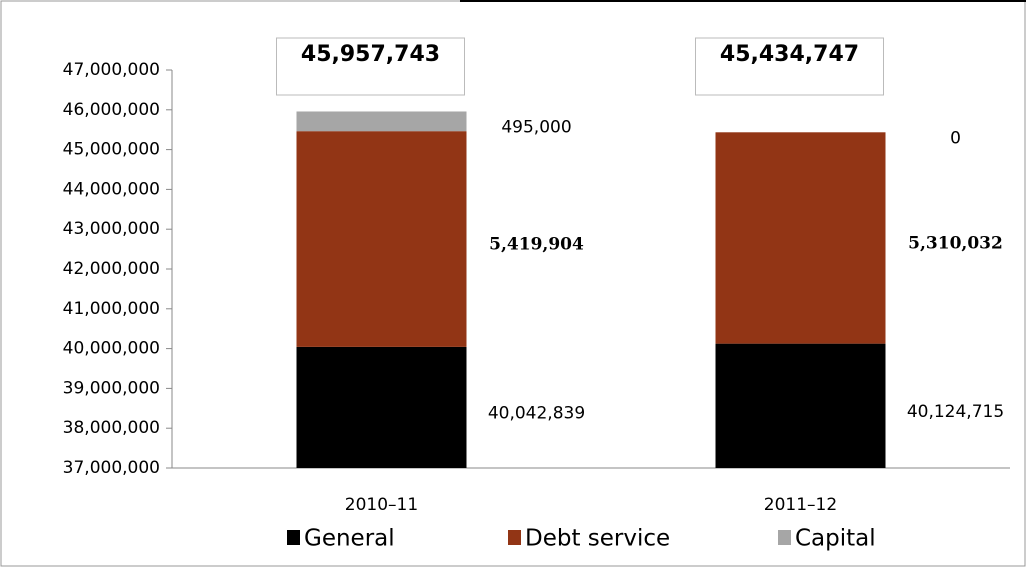  What do you see at coordinates (955, 412) in the screenshot?
I see `value-label: 40,124,715` at bounding box center [955, 412].